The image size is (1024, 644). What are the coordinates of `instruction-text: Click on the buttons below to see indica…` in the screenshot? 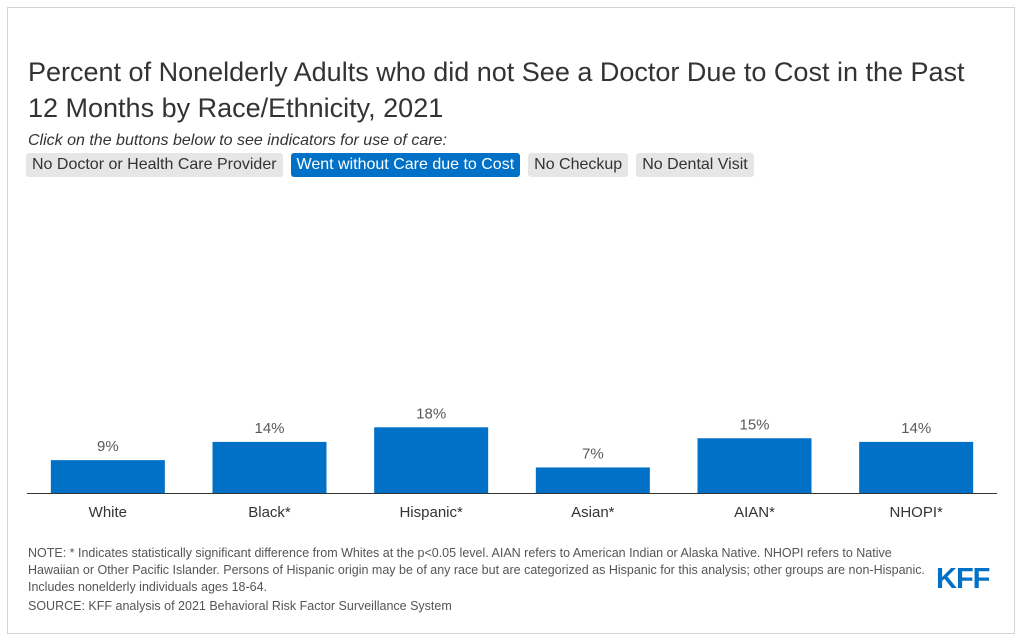 It's located at (237, 140).